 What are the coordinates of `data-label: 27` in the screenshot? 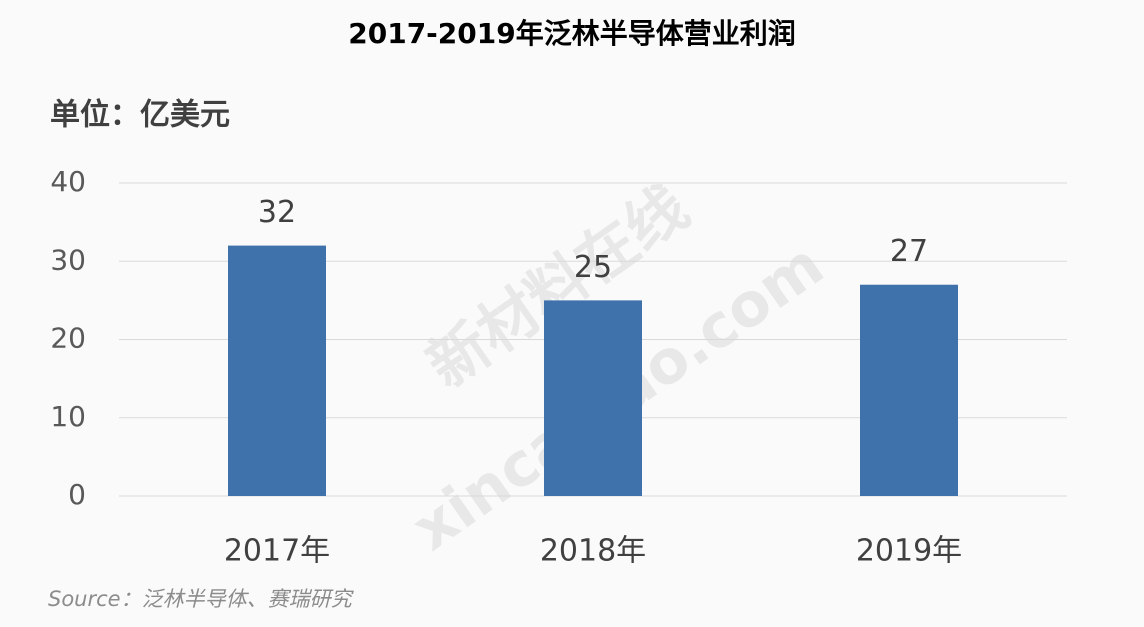 It's located at (909, 251).